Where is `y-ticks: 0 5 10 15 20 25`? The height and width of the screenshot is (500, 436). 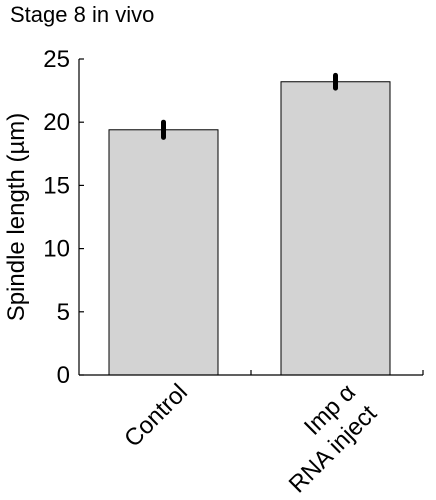 y-ticks: 0 5 10 15 20 25 is located at coordinates (63, 217).